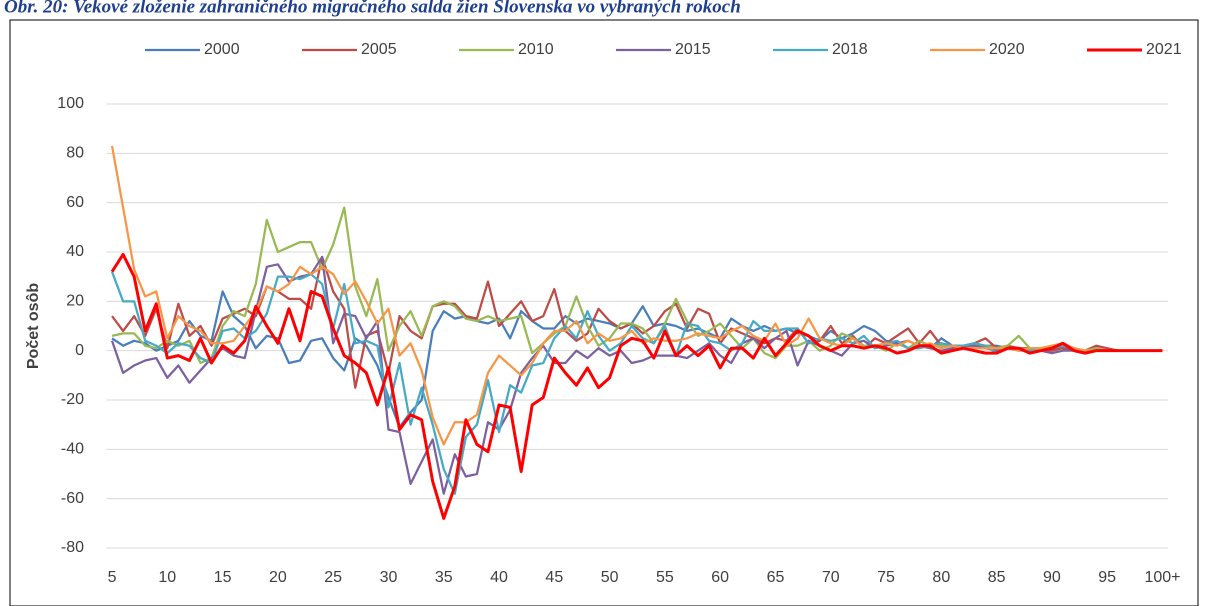  Describe the element at coordinates (1052, 577) in the screenshot. I see `x-tick-label: 90` at that location.